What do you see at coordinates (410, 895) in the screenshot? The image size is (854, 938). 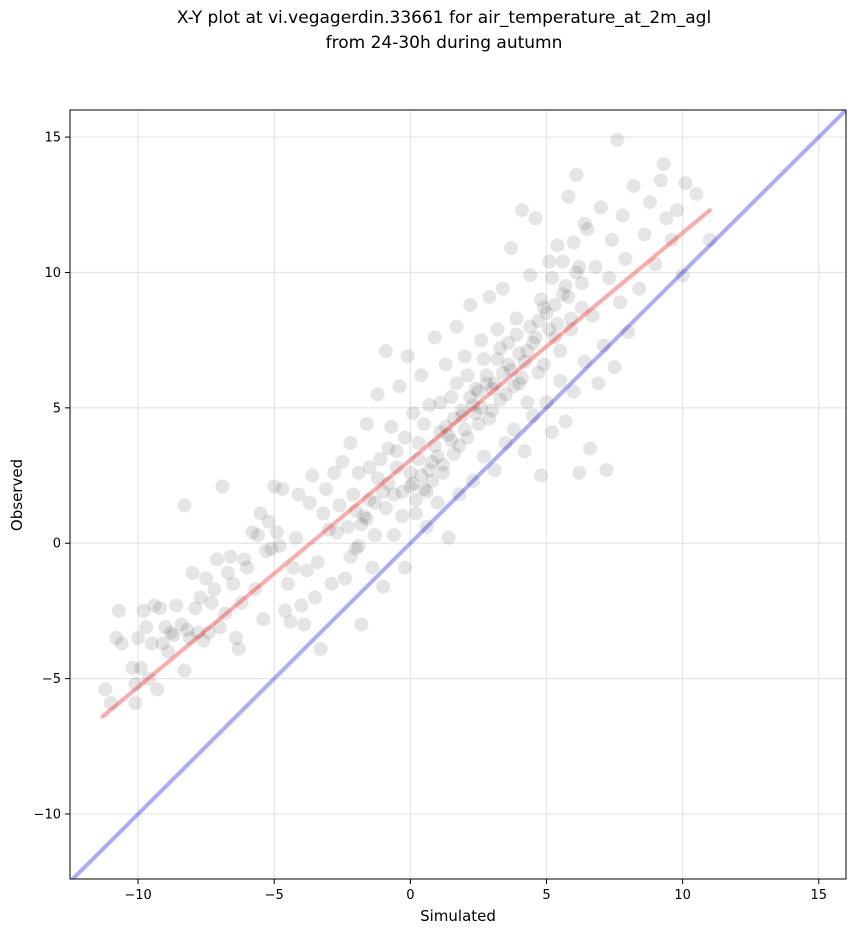 I see `x-tick-label: 0` at bounding box center [410, 895].